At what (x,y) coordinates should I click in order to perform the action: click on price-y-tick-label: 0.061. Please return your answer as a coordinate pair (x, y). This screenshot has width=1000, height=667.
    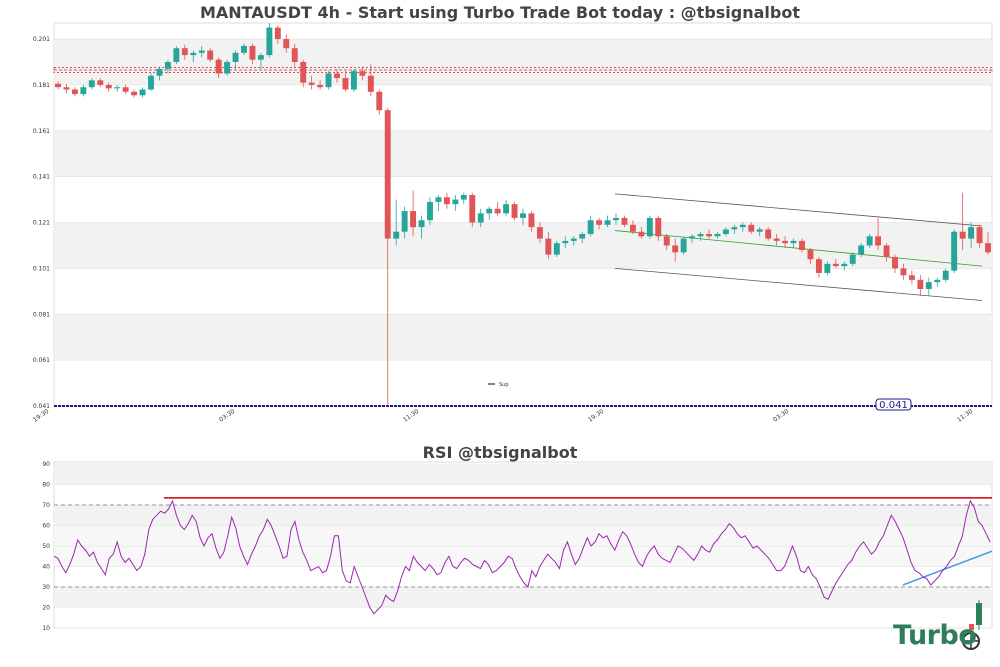
    Looking at the image, I should click on (41, 360).